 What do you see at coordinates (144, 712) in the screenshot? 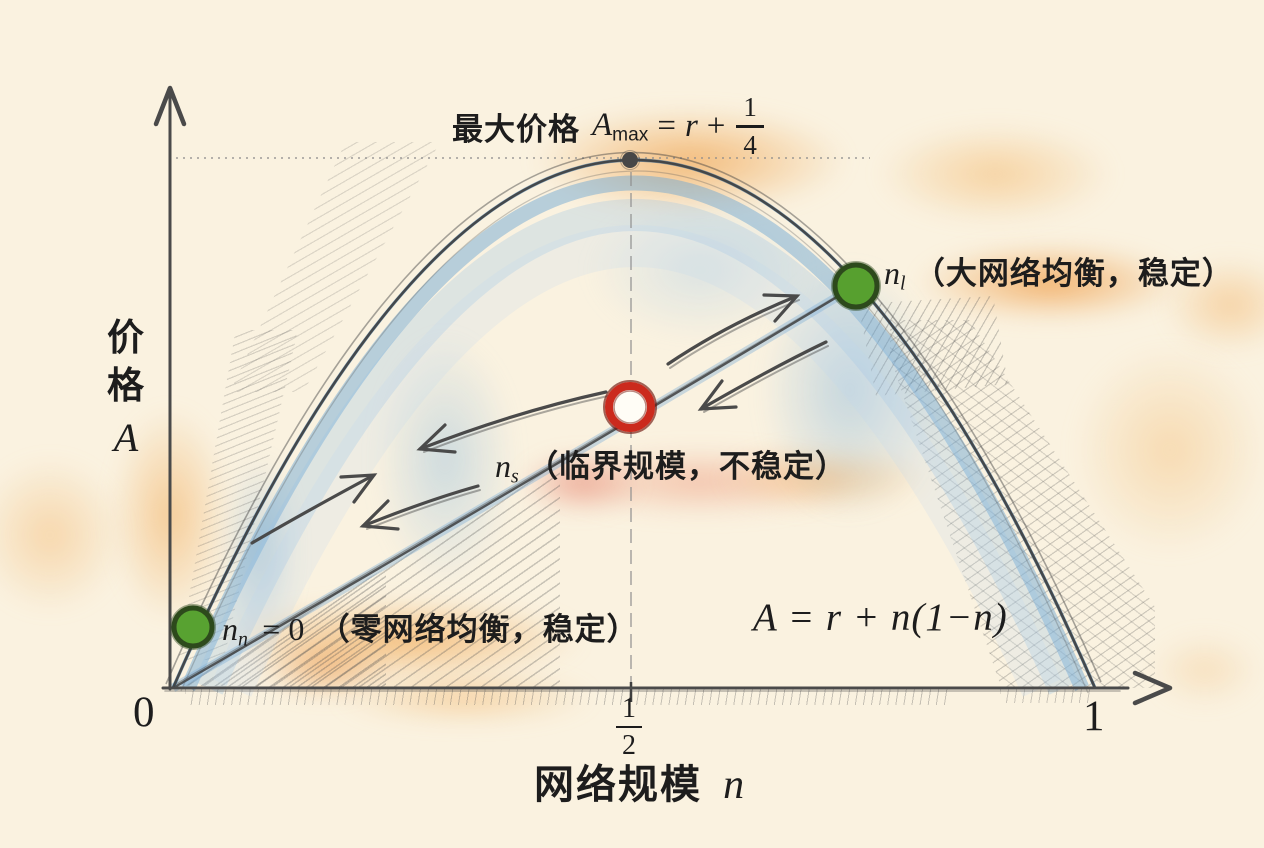
I see `tick-zero: 0` at bounding box center [144, 712].